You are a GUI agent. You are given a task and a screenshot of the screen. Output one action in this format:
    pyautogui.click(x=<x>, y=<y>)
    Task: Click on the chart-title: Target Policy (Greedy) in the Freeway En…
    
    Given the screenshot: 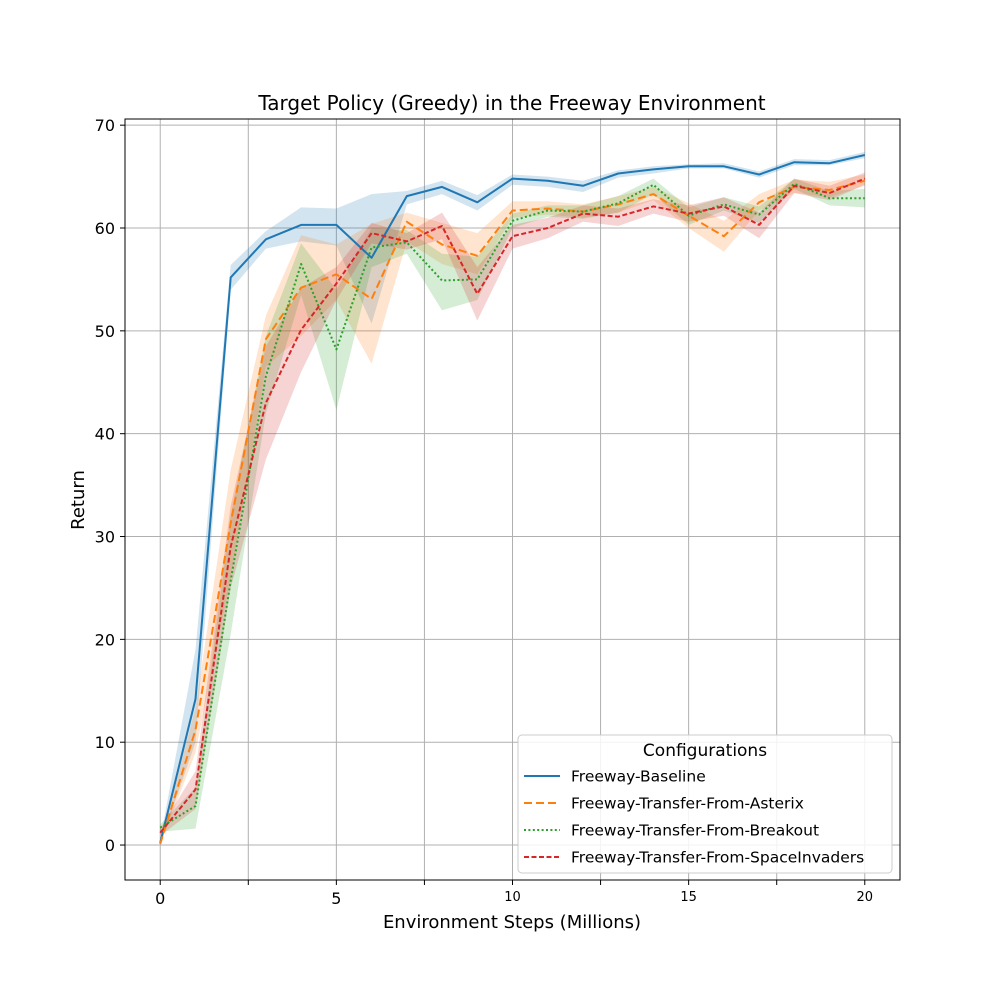 What is the action you would take?
    pyautogui.click(x=511, y=103)
    